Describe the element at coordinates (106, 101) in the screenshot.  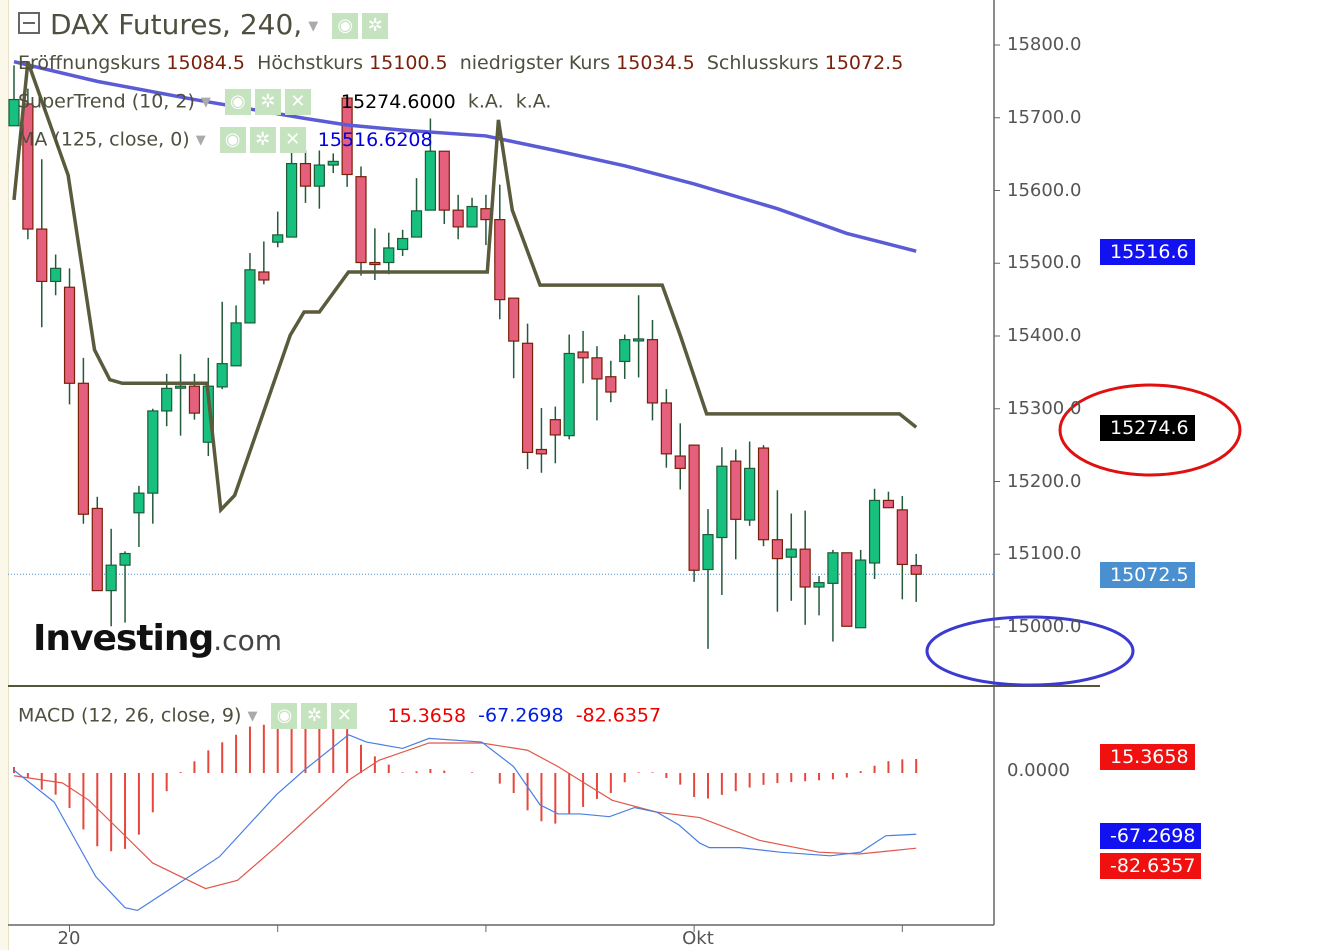
I see `supertrend-label: SuperTrend (10, 2)` at that location.